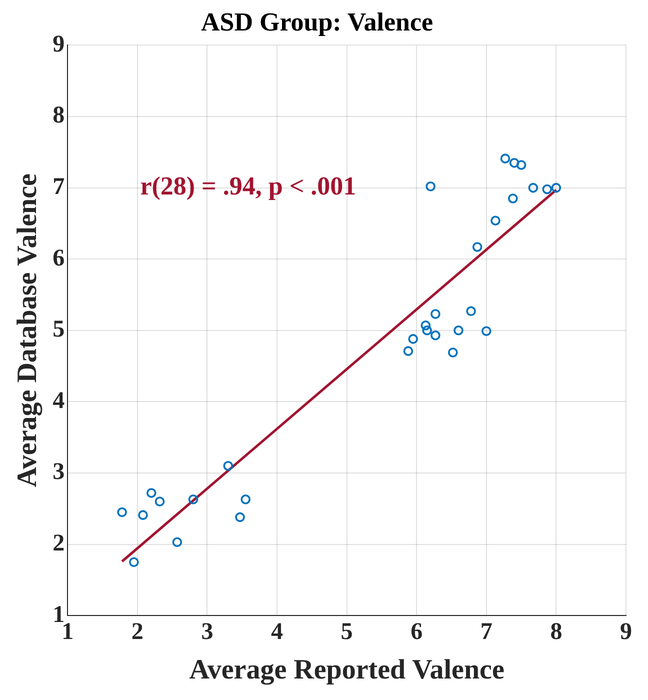  Describe the element at coordinates (486, 632) in the screenshot. I see `x-tick-label: 7` at that location.